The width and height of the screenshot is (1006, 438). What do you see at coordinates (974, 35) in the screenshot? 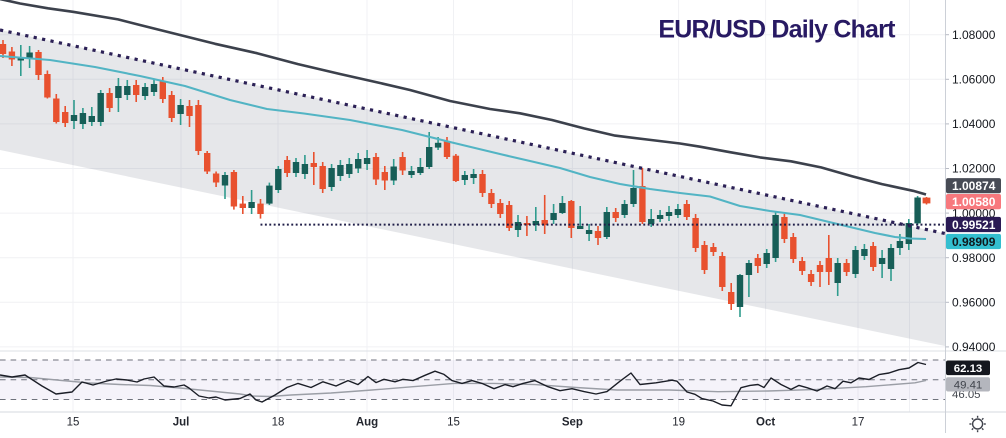
I see `svg-text: 1.08000` at bounding box center [974, 35].